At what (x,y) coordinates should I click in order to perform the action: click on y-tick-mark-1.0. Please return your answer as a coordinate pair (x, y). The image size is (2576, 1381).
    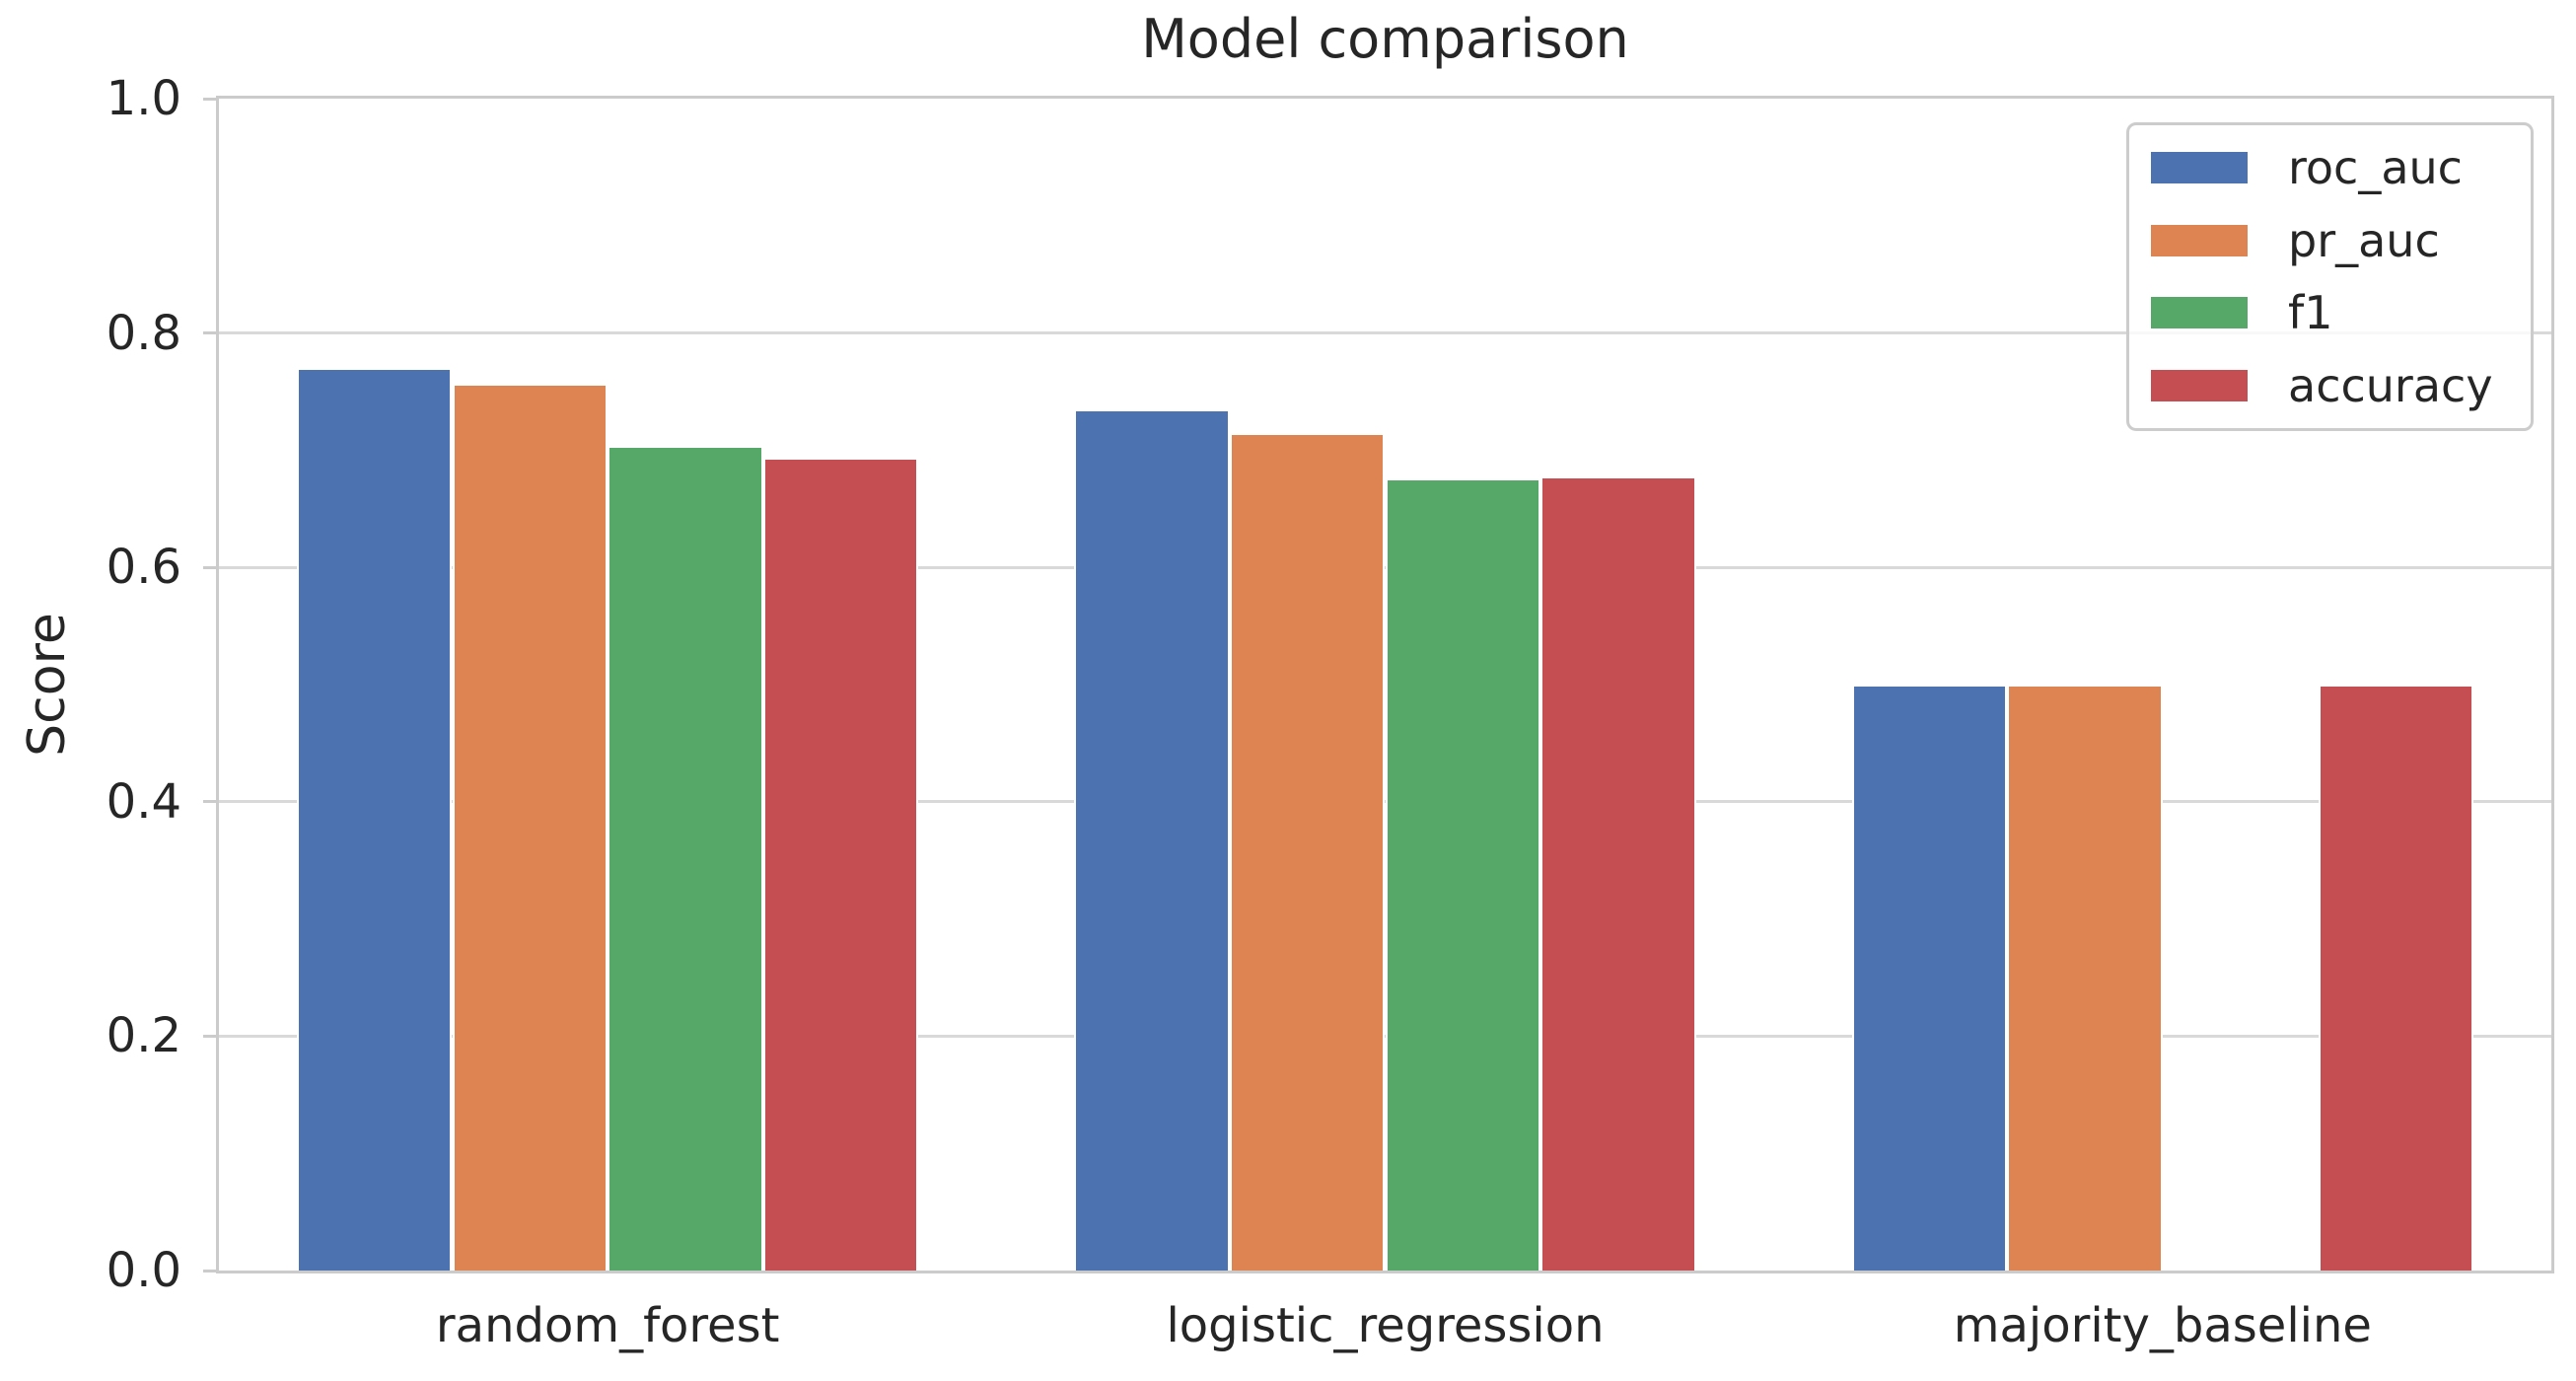
    Looking at the image, I should click on (209, 99).